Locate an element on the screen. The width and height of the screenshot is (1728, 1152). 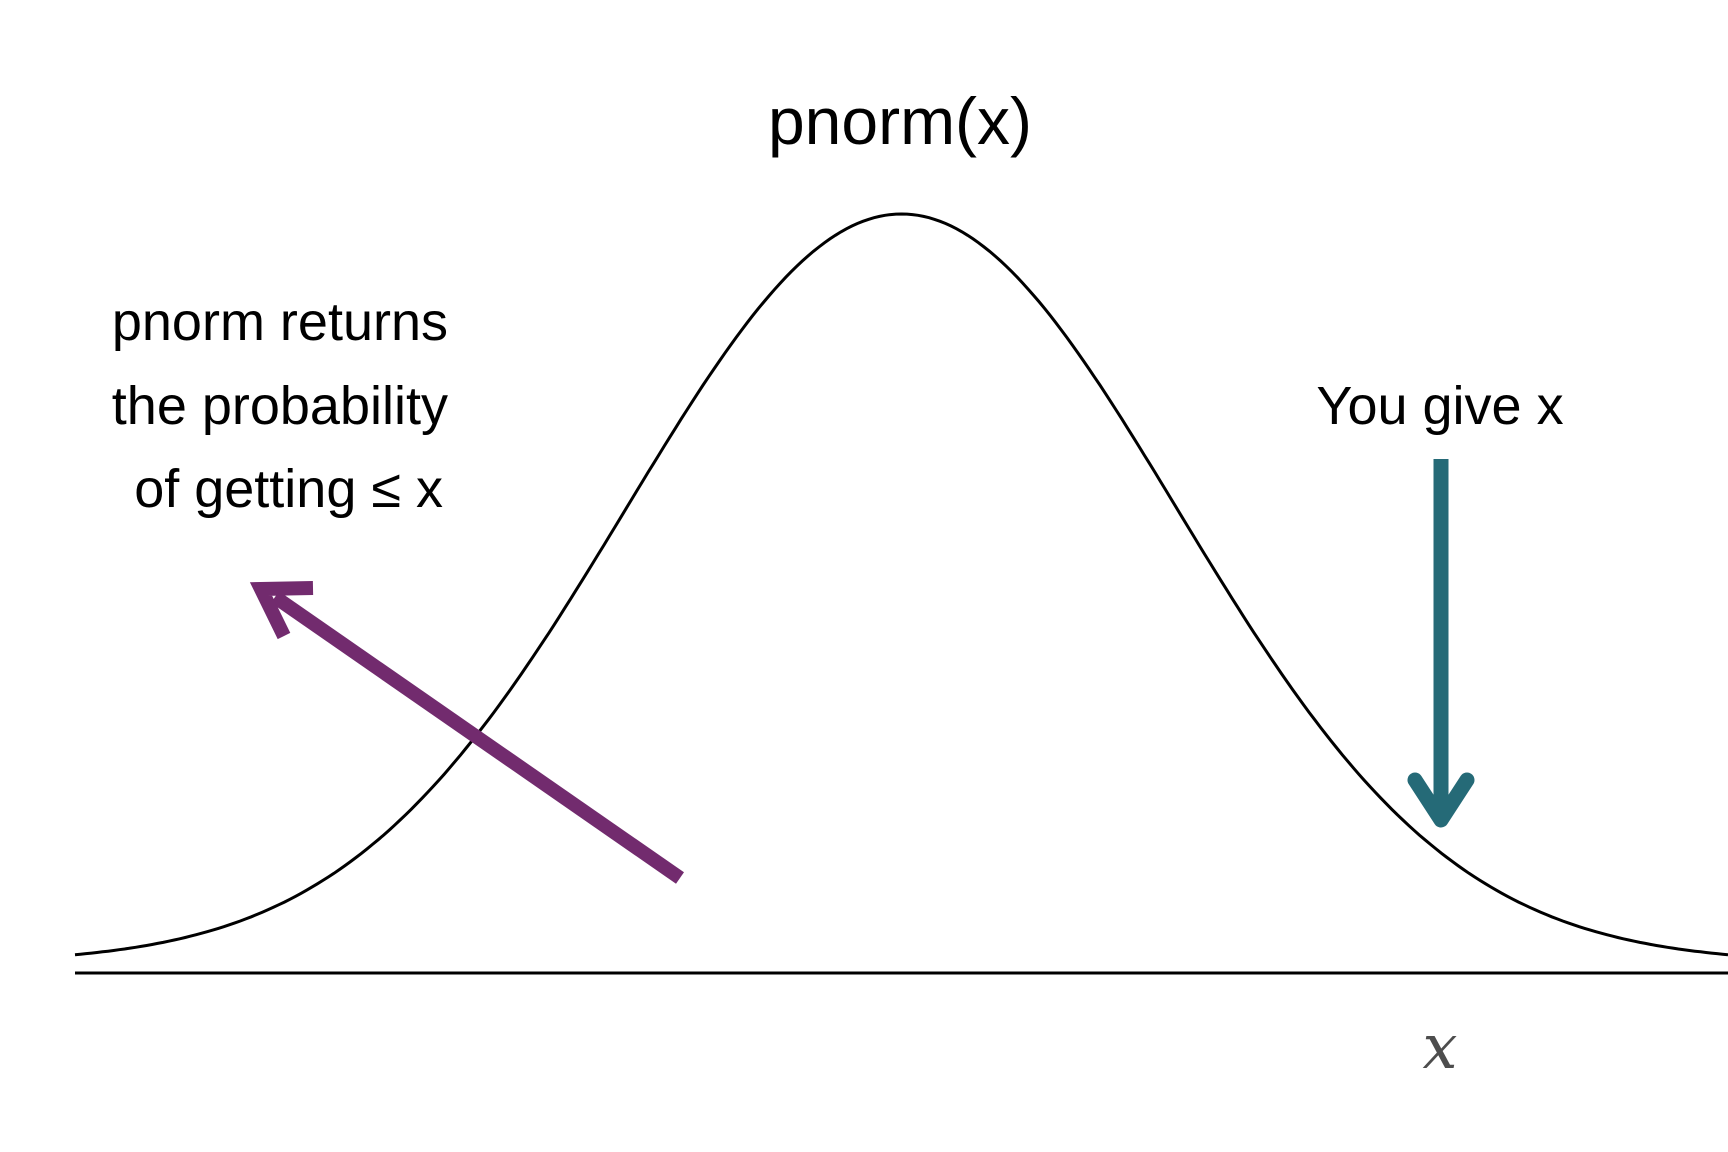
left-note-line-2: the probability is located at coordinates (280, 406).